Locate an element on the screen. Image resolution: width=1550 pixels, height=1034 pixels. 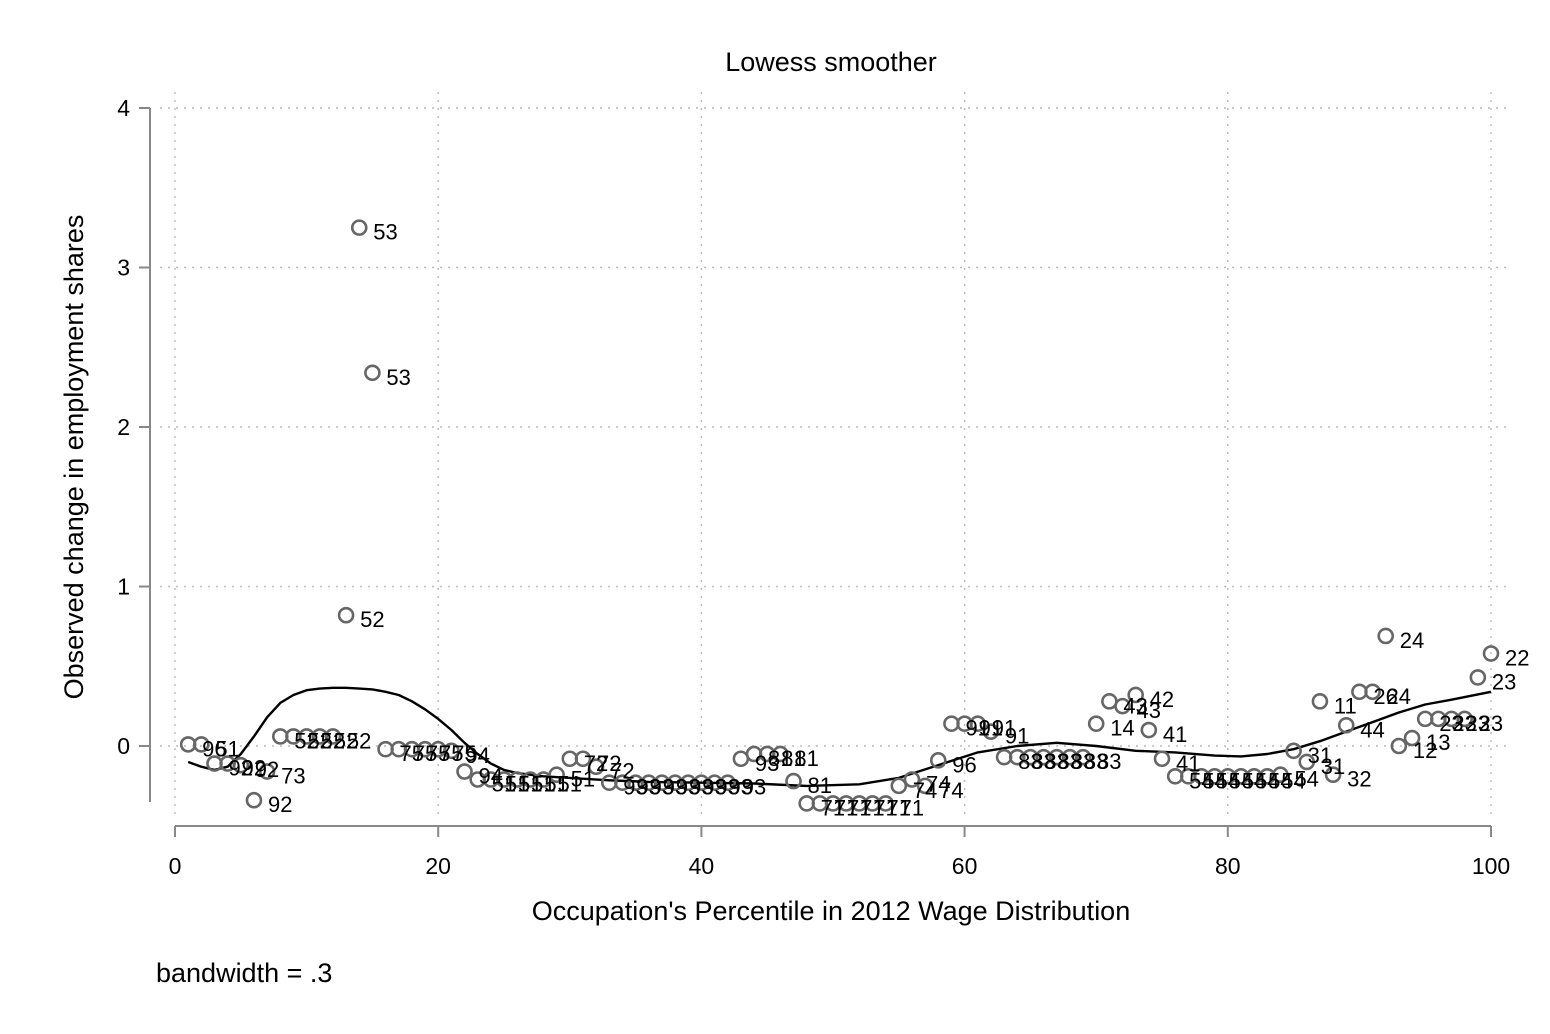
data-point-label: 73 is located at coordinates (293, 776).